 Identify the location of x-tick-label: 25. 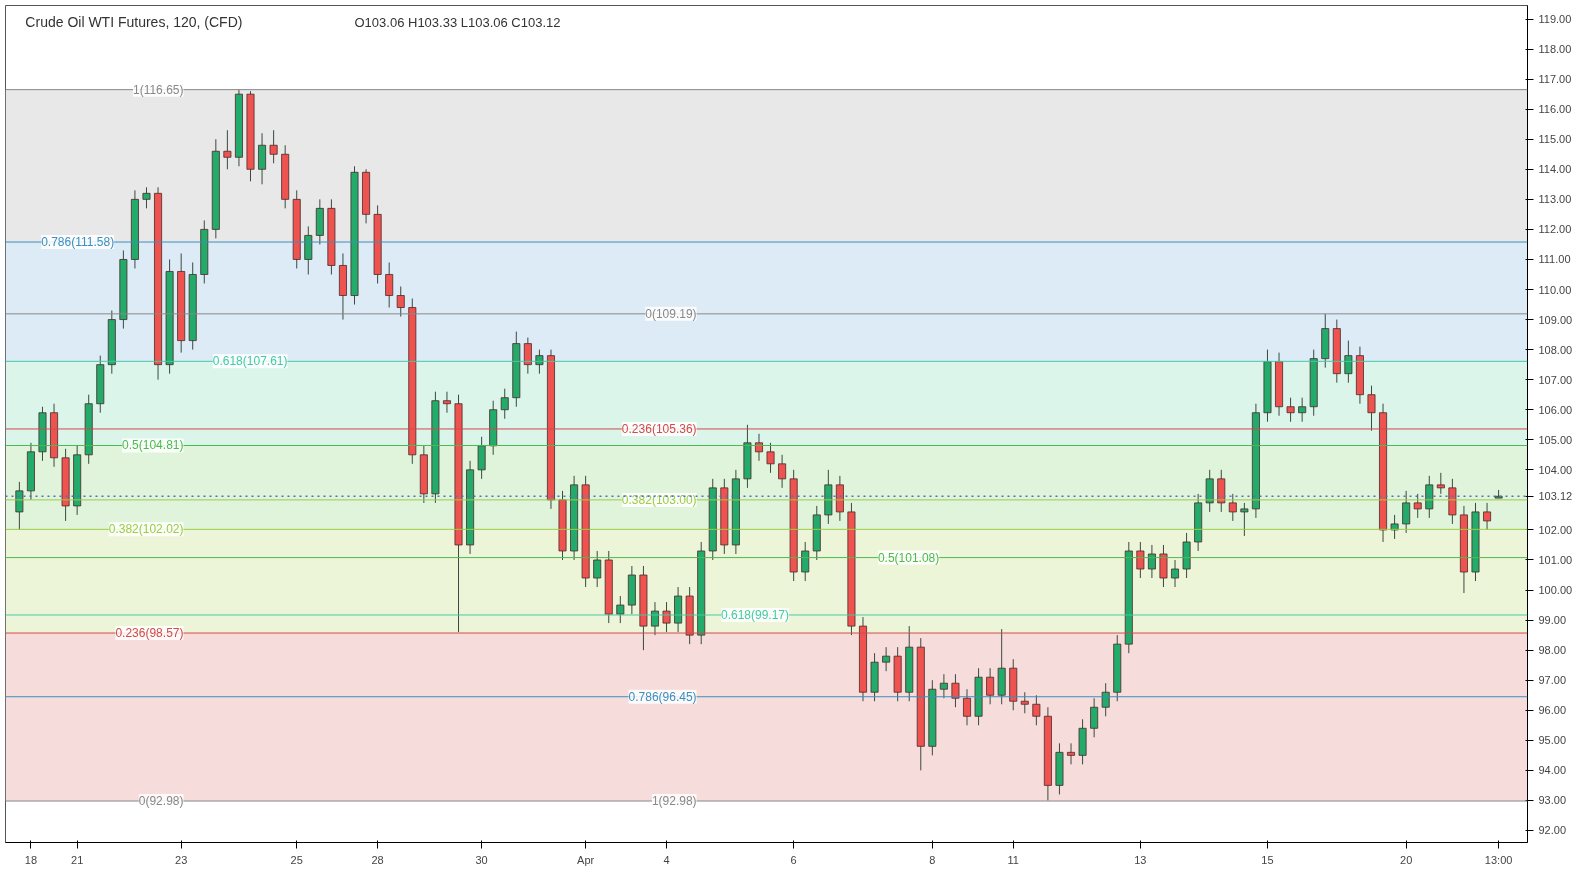
(296, 859).